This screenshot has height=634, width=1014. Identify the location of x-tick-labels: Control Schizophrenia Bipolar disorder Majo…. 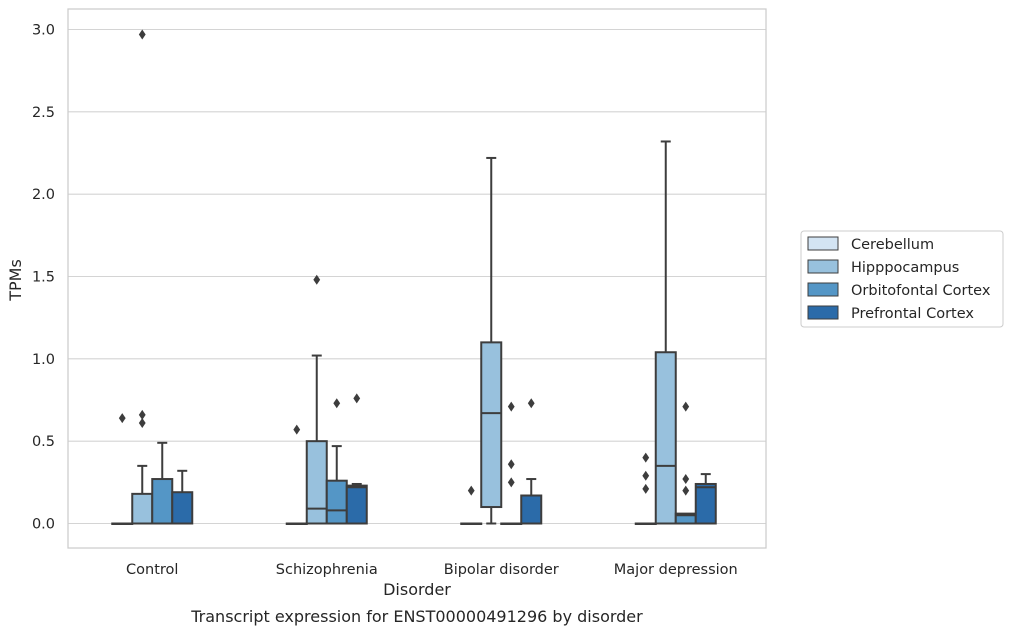
(432, 570).